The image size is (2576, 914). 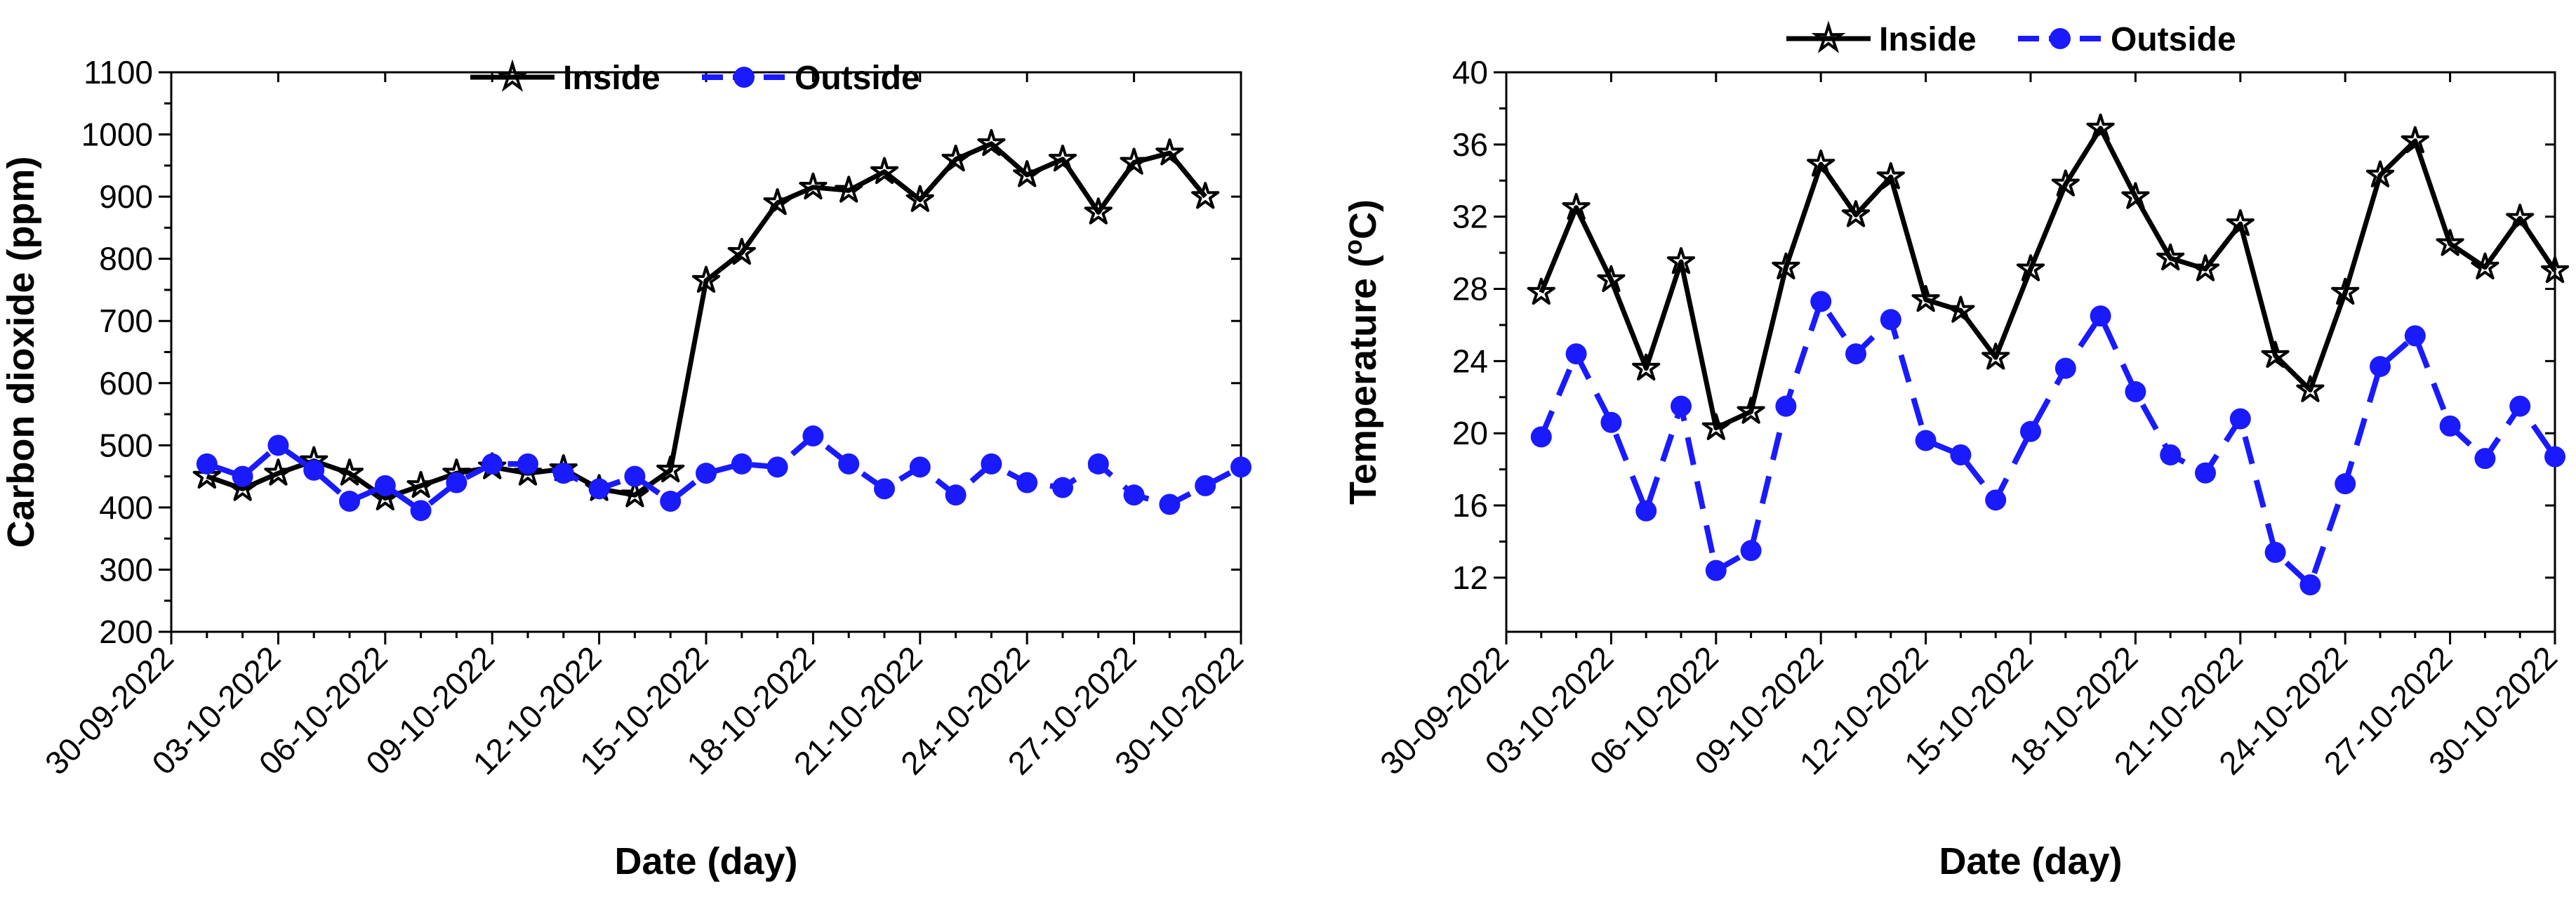 I want to click on y-tick-label: 20, so click(x=1470, y=433).